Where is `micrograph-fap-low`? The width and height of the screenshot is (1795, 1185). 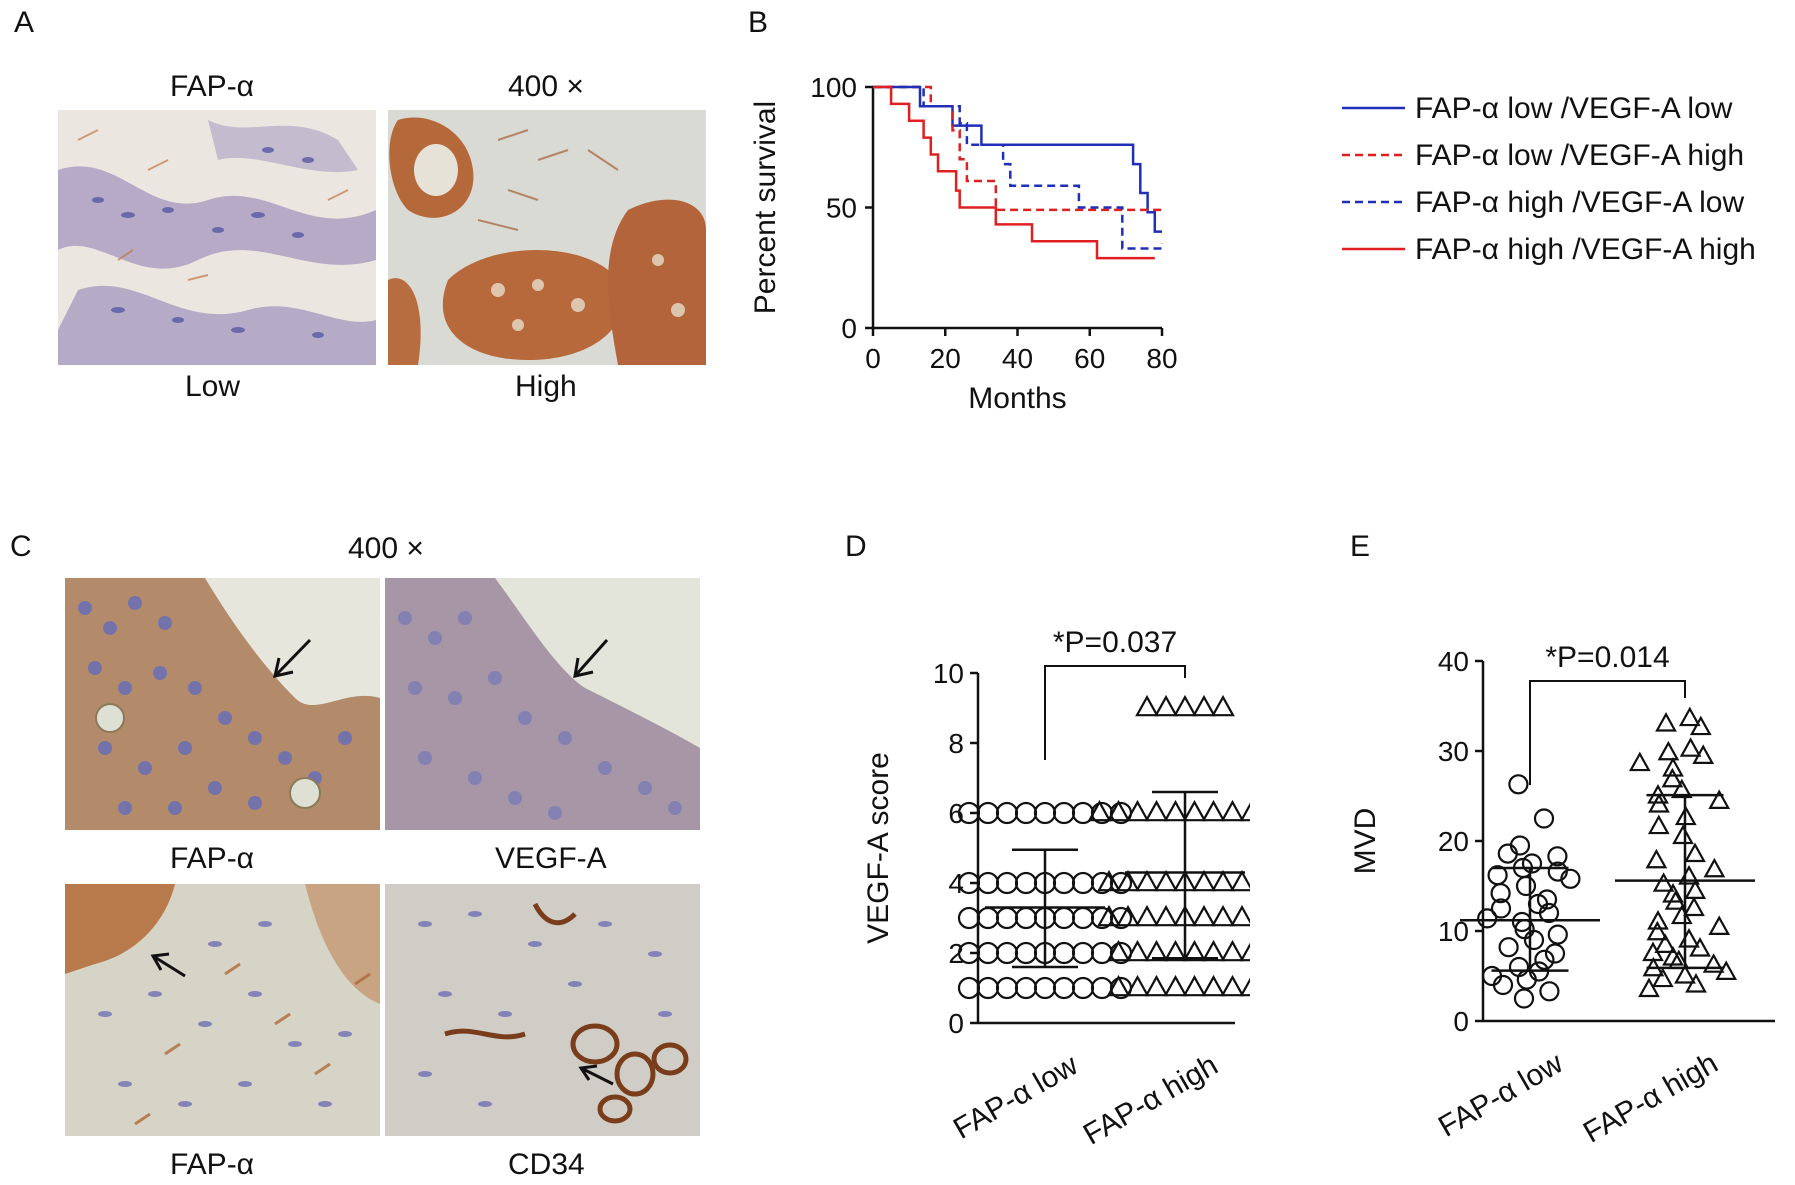
micrograph-fap-low is located at coordinates (217, 237).